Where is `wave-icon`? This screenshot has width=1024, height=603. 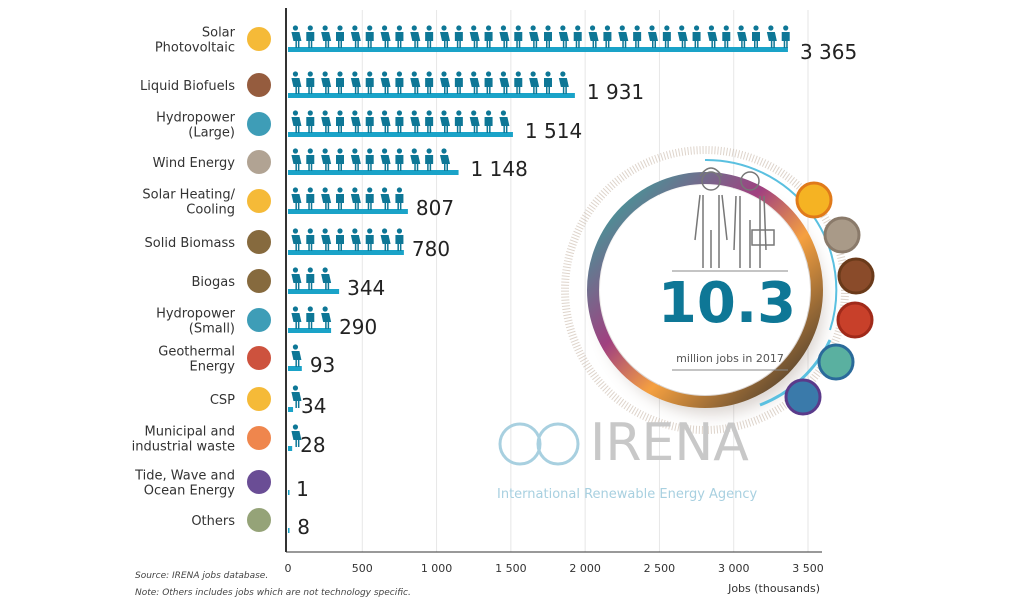
wave-icon is located at coordinates (259, 482).